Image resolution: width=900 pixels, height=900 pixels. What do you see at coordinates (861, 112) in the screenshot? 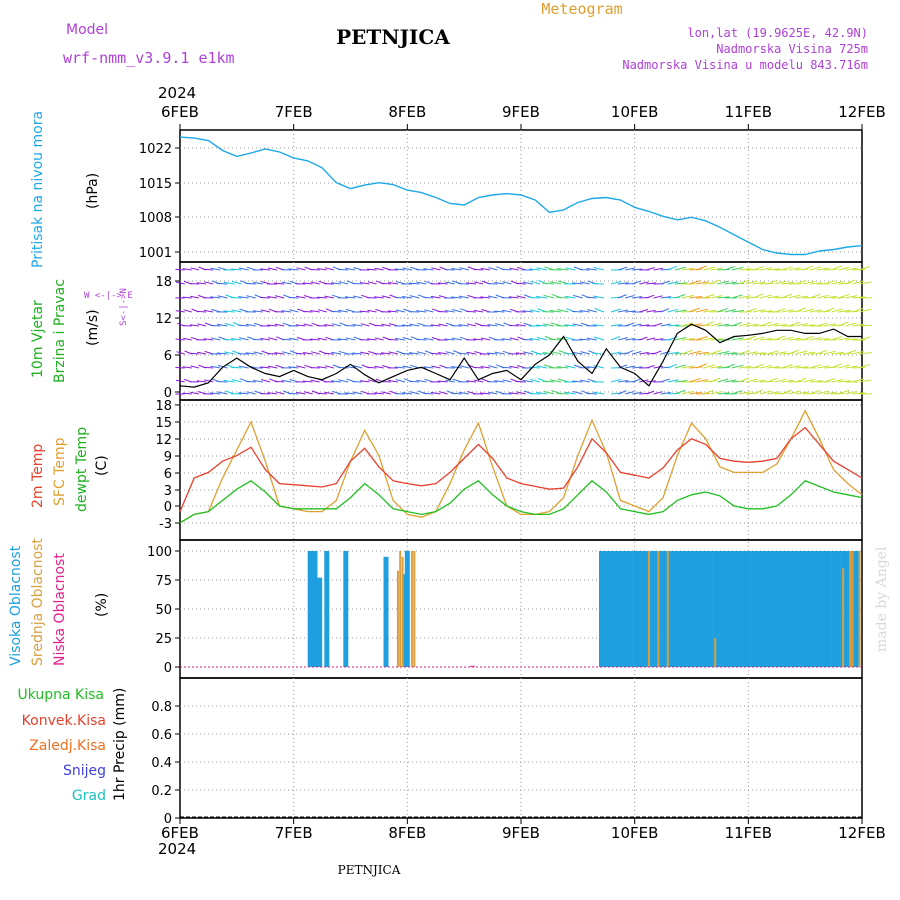
I see `date-label-top: 12FEB` at bounding box center [861, 112].